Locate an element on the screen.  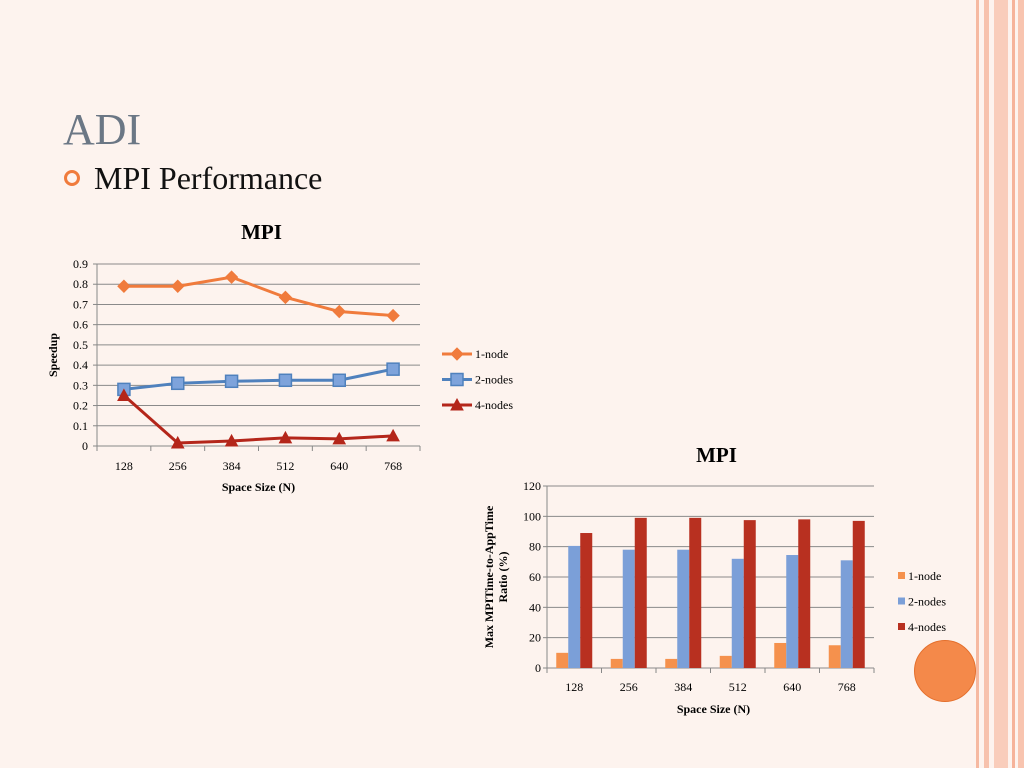
legend-marker-2-nodes is located at coordinates (457, 379).